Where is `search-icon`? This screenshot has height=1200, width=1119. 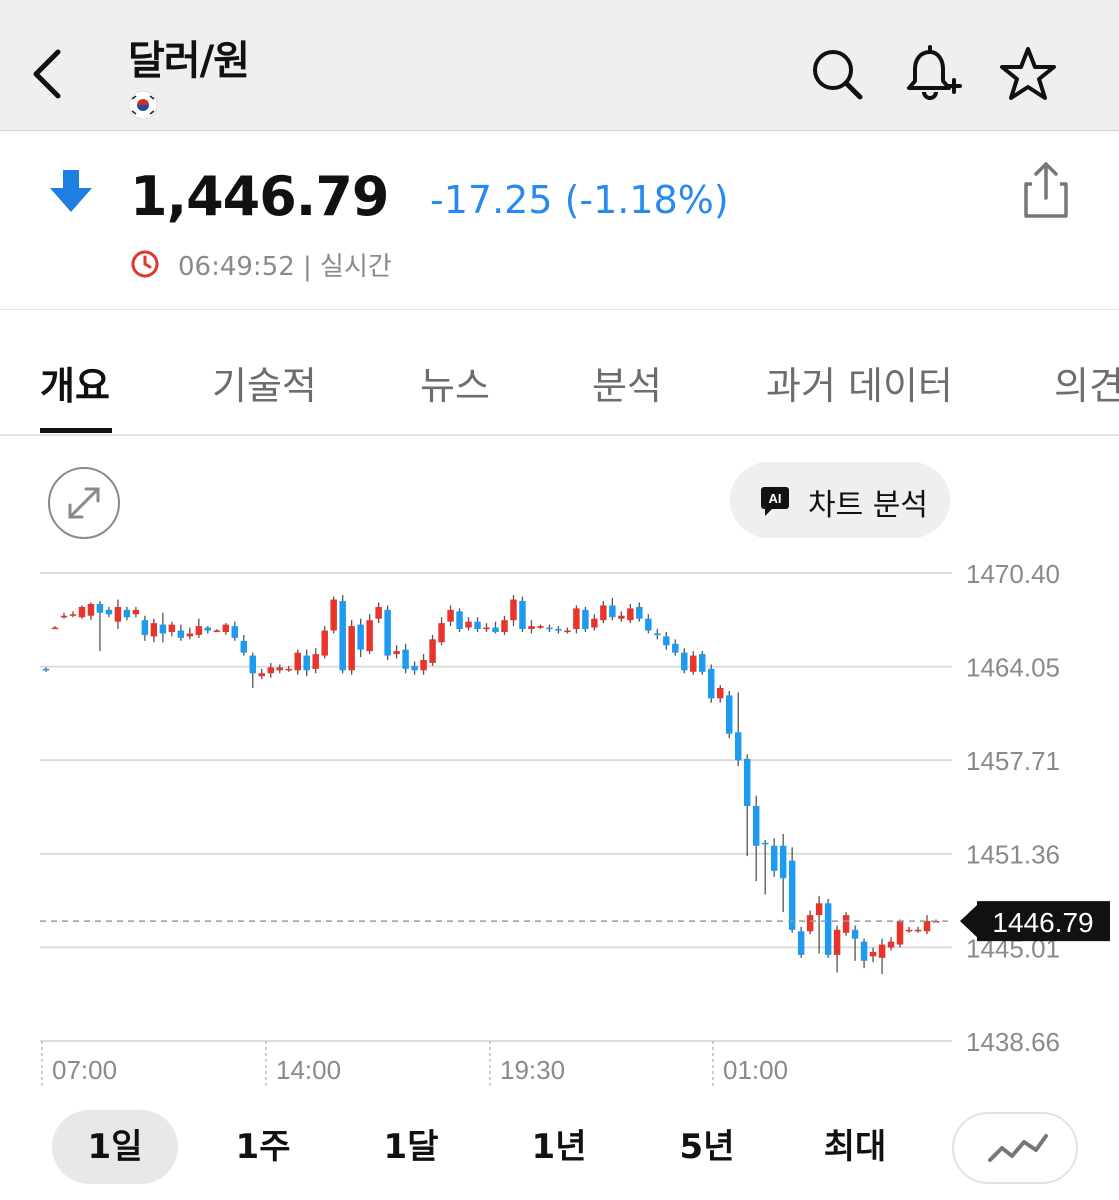 search-icon is located at coordinates (838, 75).